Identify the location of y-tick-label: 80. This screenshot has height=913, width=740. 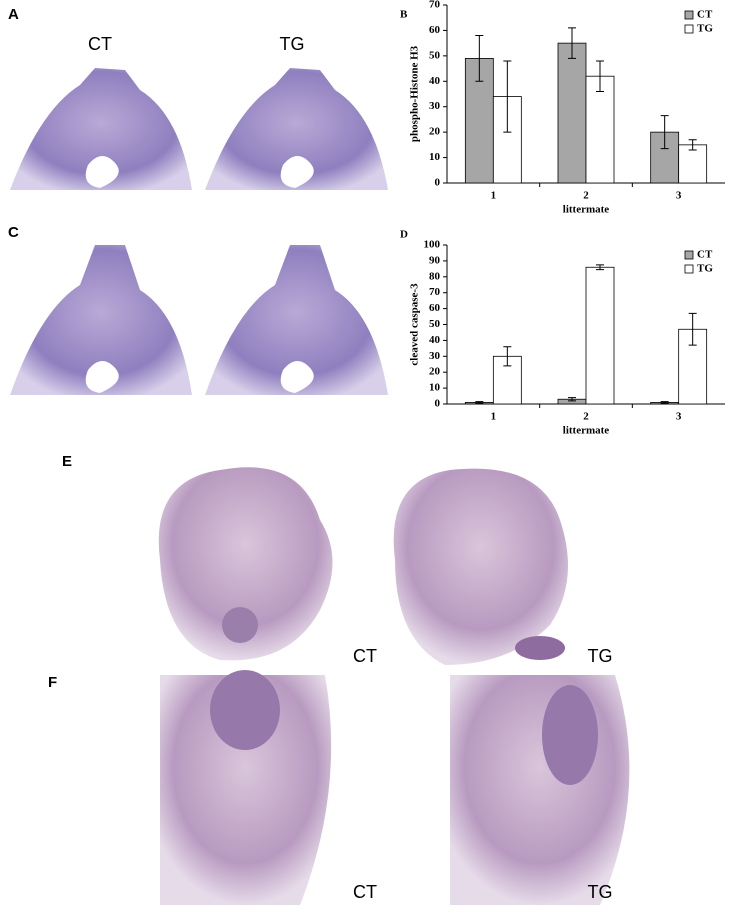
(435, 276).